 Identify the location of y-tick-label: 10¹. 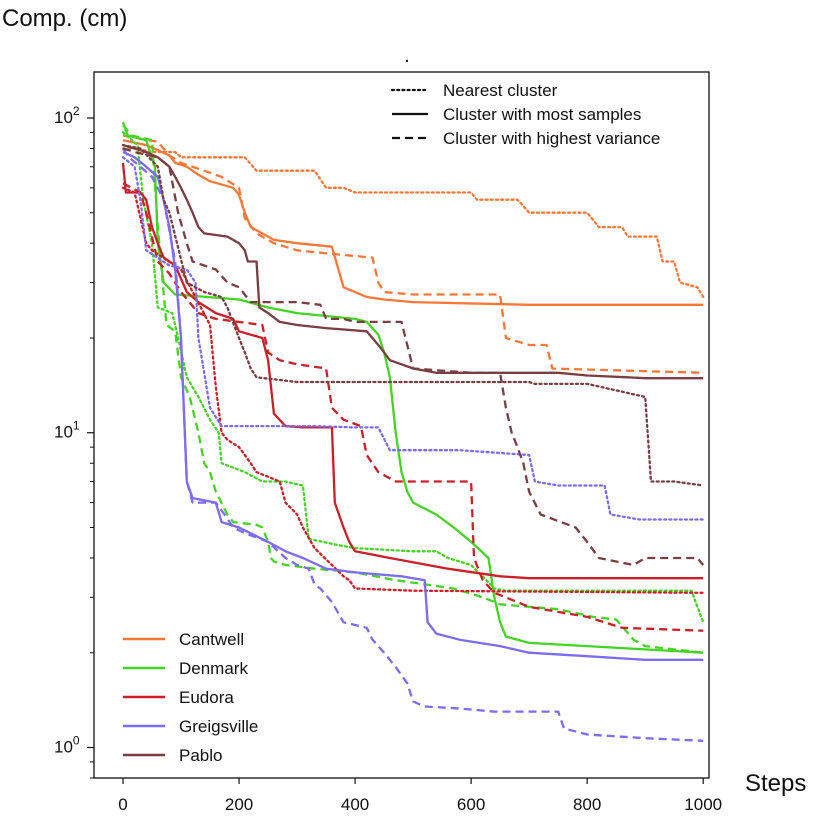
(67, 430).